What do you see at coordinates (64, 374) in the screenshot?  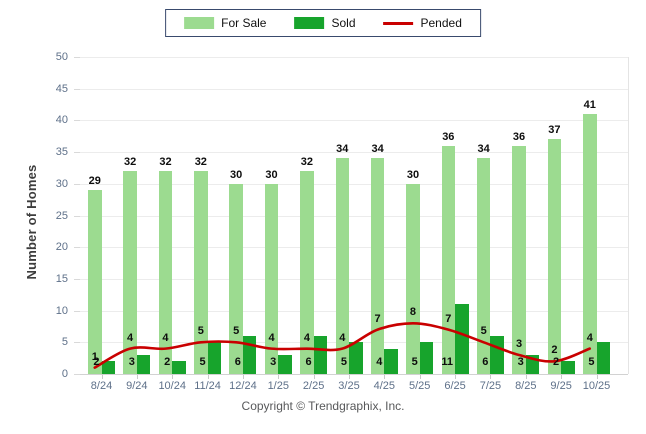 I see `y-tick-label: 0` at bounding box center [64, 374].